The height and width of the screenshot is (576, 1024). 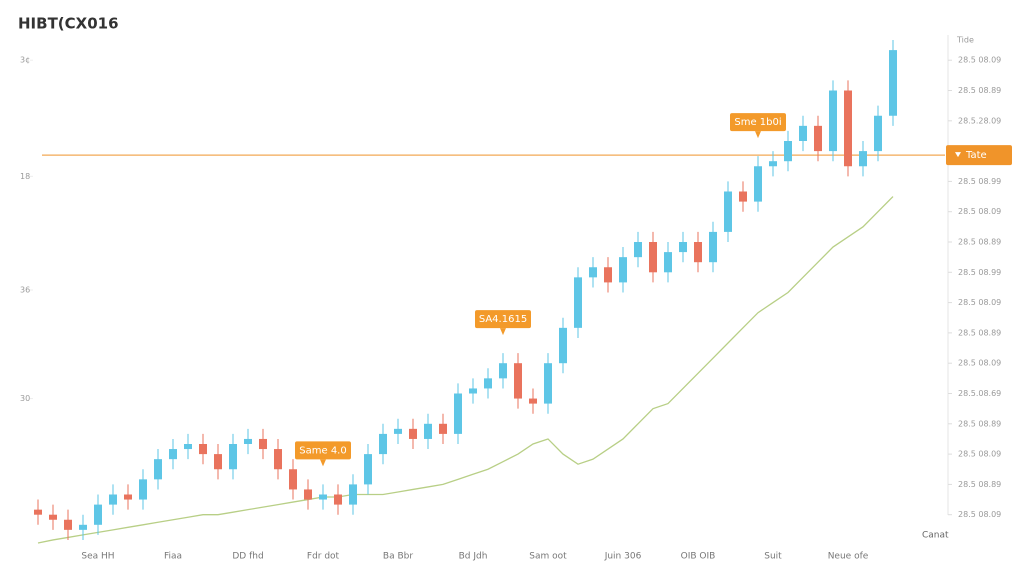 I want to click on level-tag, so click(x=979, y=155).